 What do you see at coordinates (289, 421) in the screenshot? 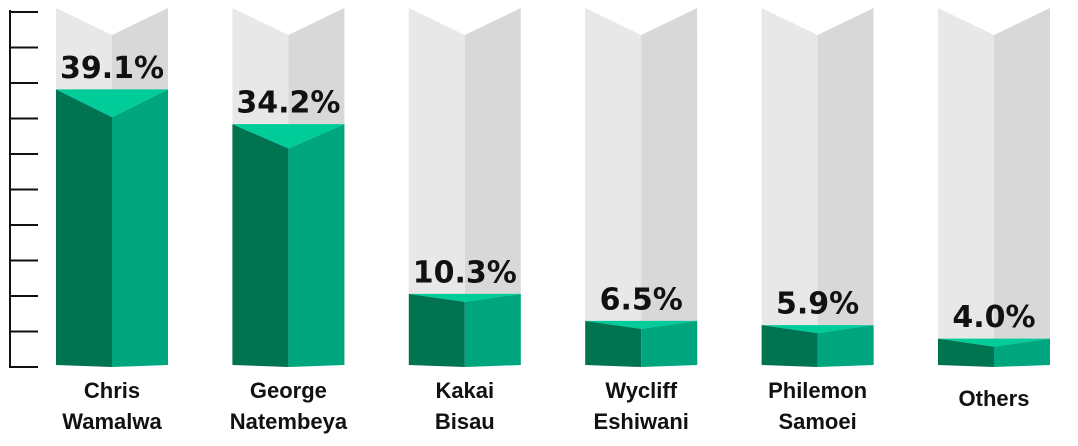
I see `x-tick-label: Natembeya` at bounding box center [289, 421].